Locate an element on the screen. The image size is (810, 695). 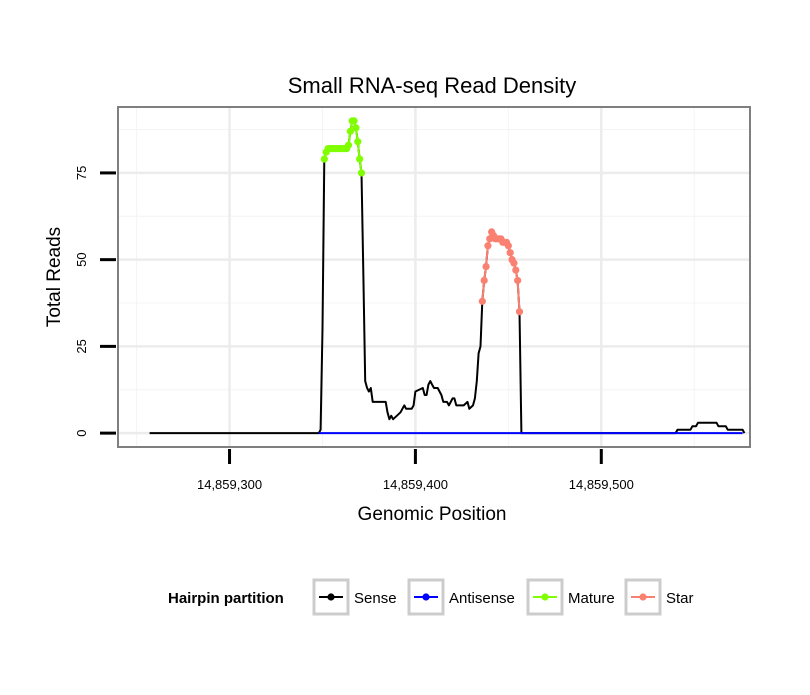
x-tick-label: 14,859,400 is located at coordinates (415, 484).